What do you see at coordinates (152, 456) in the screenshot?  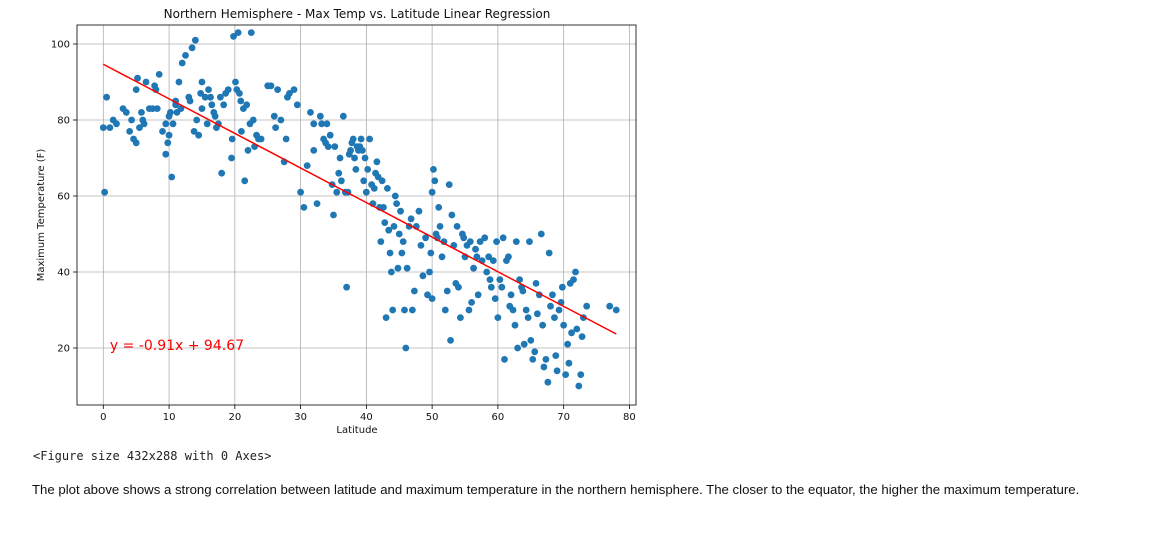 I see `figure-output-text: <Figure size 432x288 with 0 Axes>` at bounding box center [152, 456].